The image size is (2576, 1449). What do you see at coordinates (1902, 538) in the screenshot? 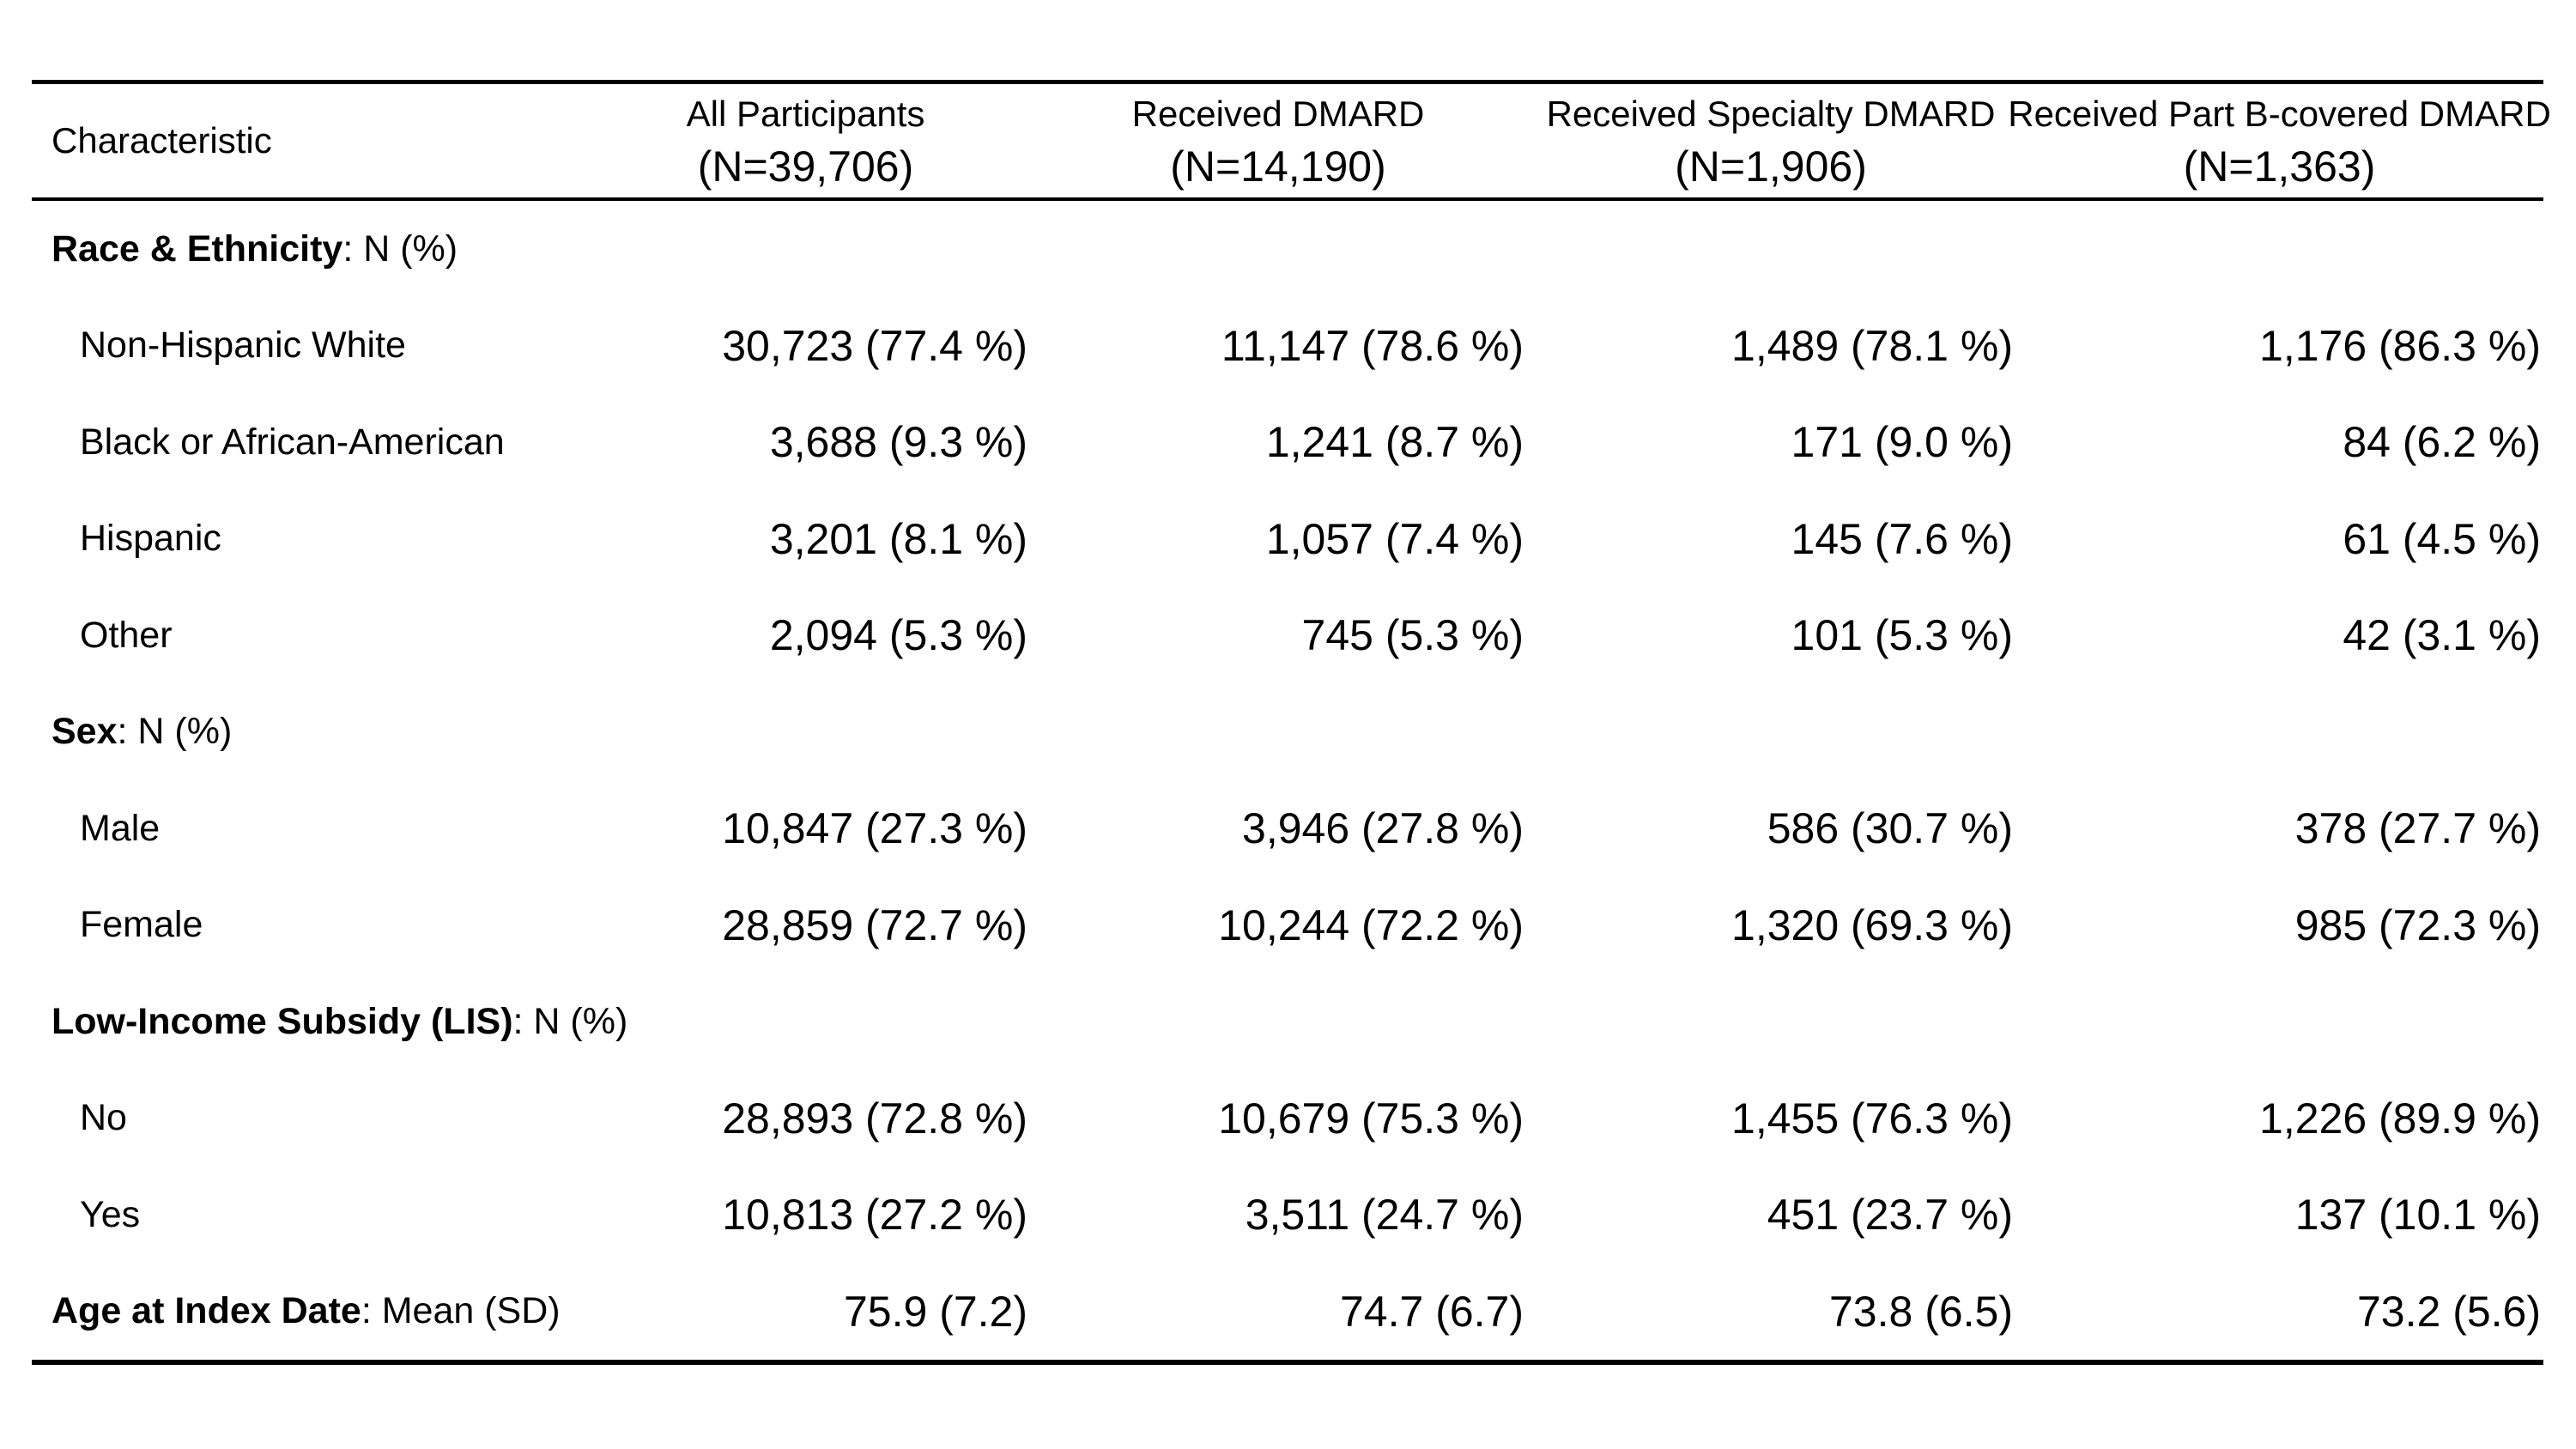
I see `row-value: 145 (7.6 %)` at bounding box center [1902, 538].